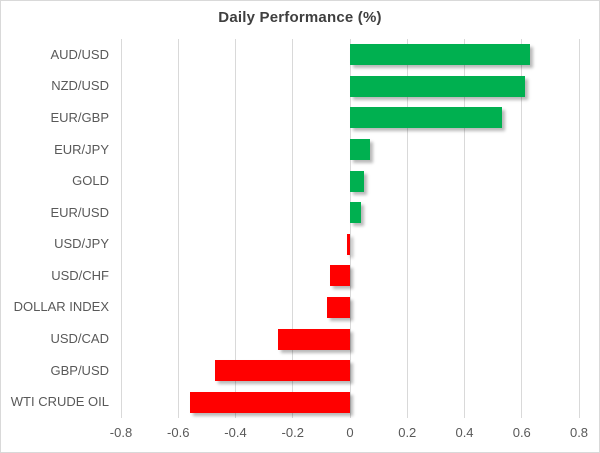  I want to click on bar-gbp-usd, so click(282, 371).